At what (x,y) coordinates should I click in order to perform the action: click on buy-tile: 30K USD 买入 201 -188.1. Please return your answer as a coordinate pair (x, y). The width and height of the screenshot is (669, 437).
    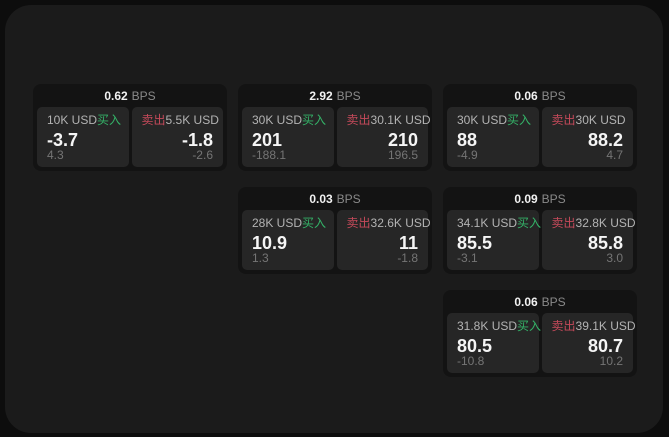
    Looking at the image, I should click on (288, 137).